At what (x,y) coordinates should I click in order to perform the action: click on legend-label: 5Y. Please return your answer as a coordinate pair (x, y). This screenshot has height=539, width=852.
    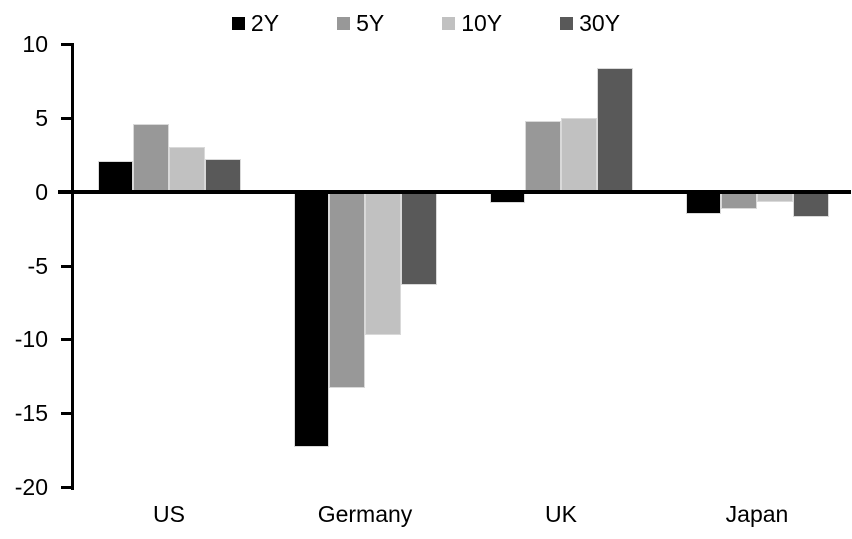
    Looking at the image, I should click on (370, 22).